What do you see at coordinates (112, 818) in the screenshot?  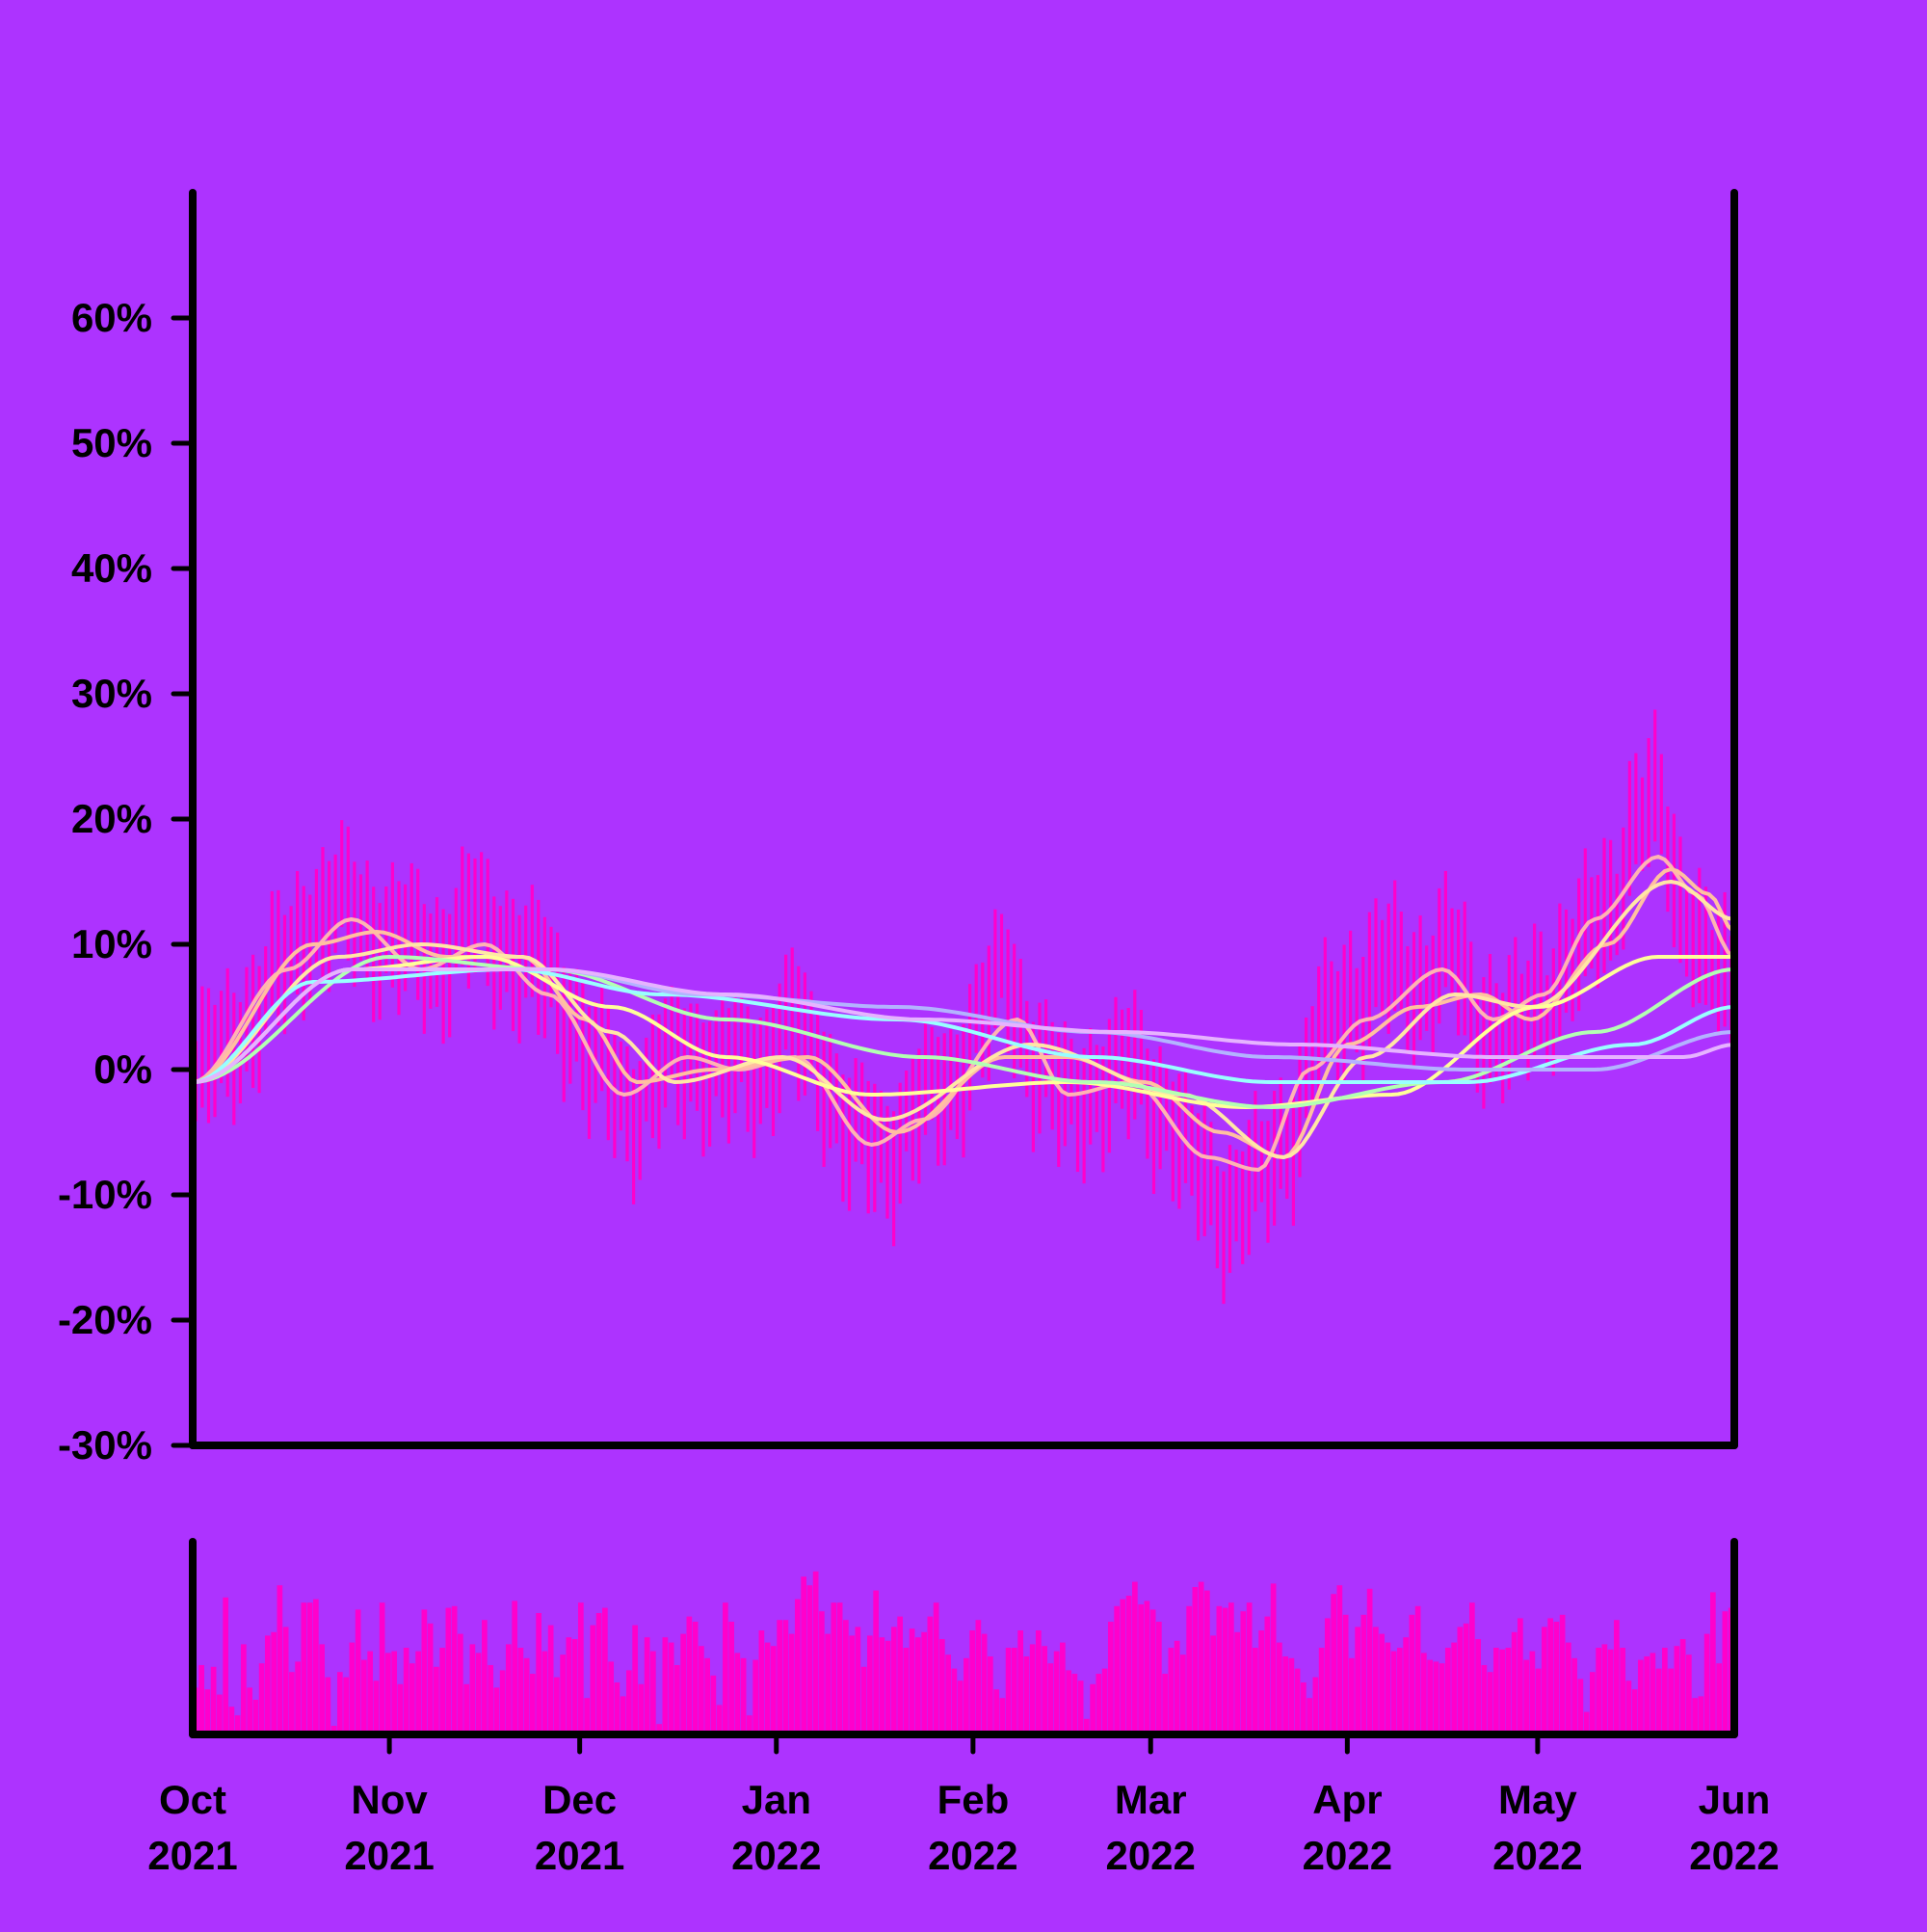 I see `y-tick-label: 20%` at bounding box center [112, 818].